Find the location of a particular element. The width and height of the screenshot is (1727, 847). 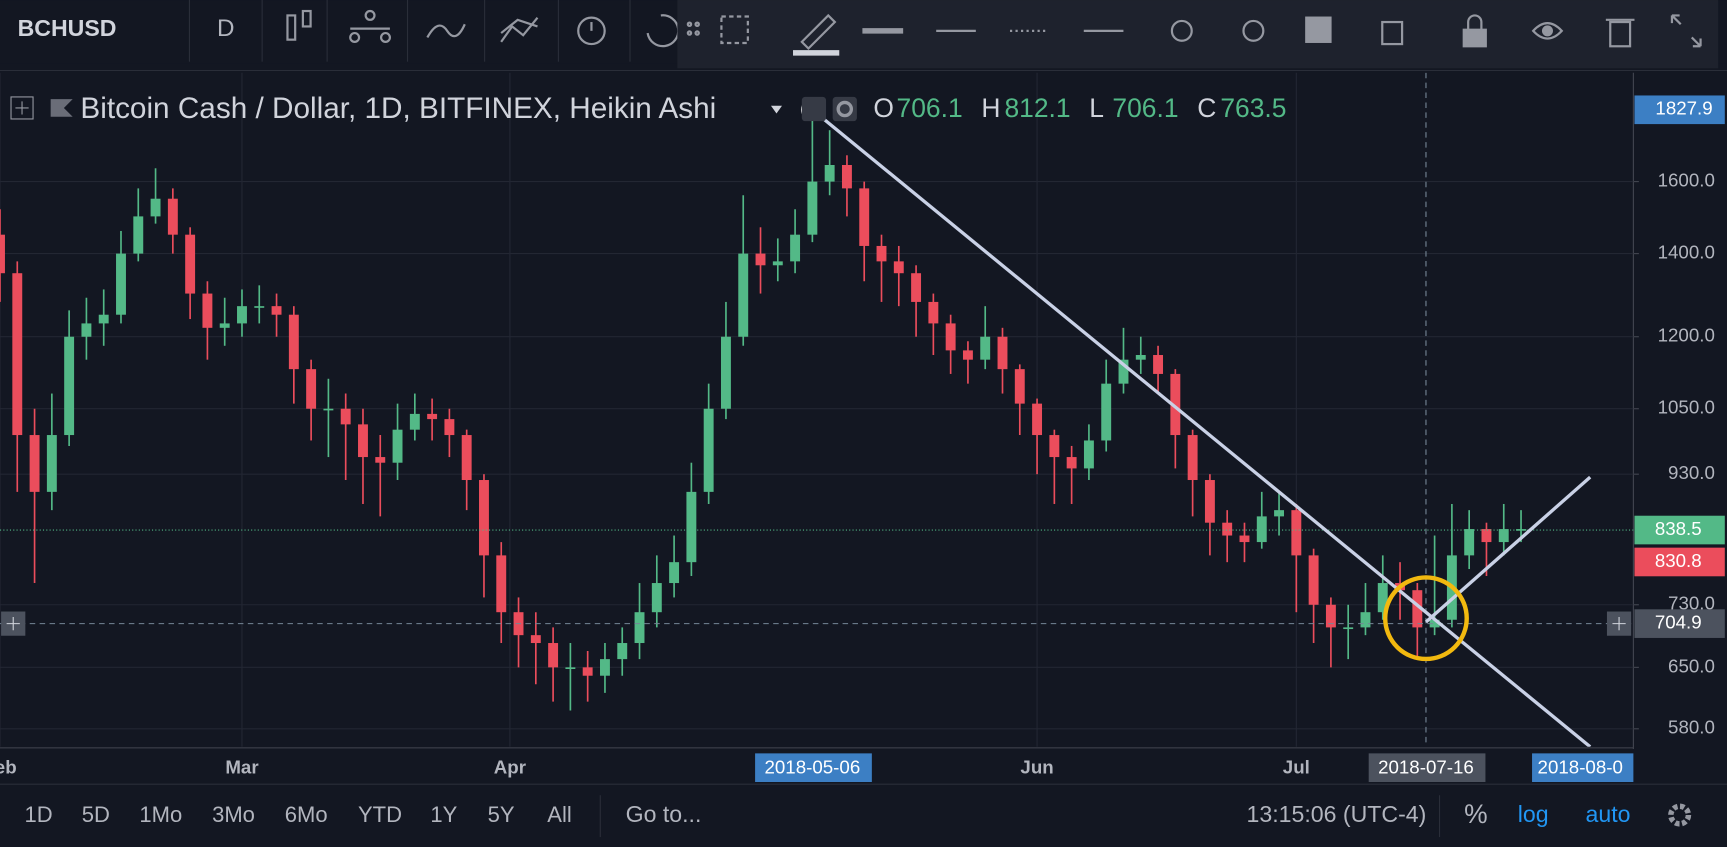

price-label: 1827.9 is located at coordinates (1683, 108).